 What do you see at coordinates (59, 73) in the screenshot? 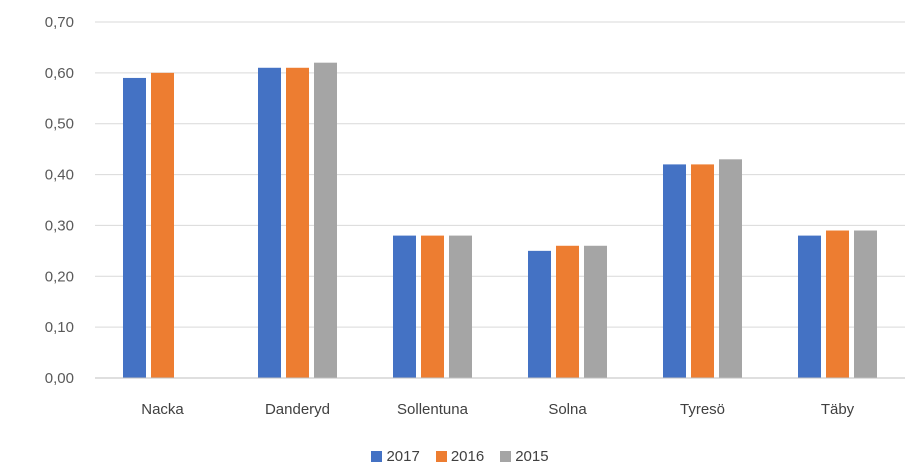
I see `y-tick-label: 0,60` at bounding box center [59, 73].